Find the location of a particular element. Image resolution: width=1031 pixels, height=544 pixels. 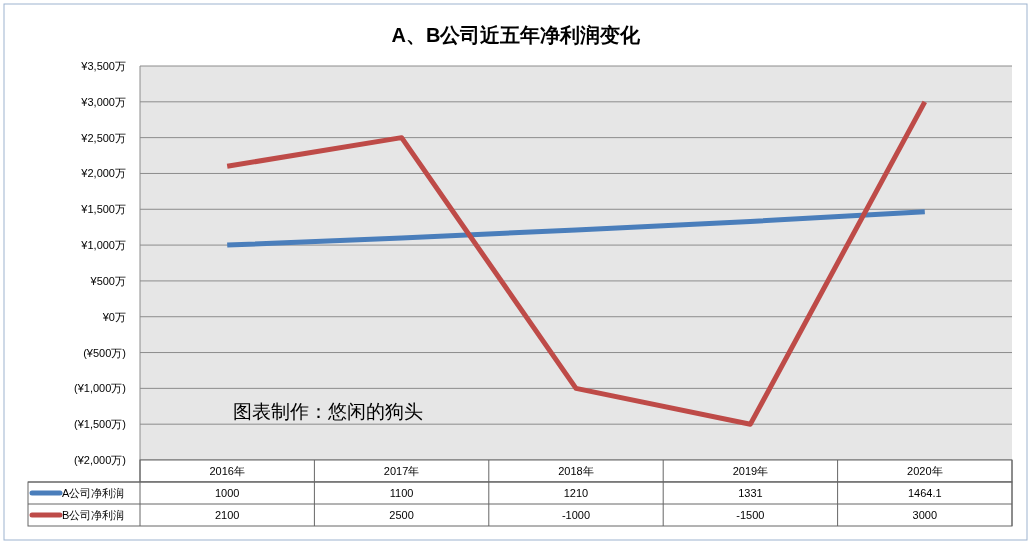

x-tick-label: 2018年 is located at coordinates (576, 471).